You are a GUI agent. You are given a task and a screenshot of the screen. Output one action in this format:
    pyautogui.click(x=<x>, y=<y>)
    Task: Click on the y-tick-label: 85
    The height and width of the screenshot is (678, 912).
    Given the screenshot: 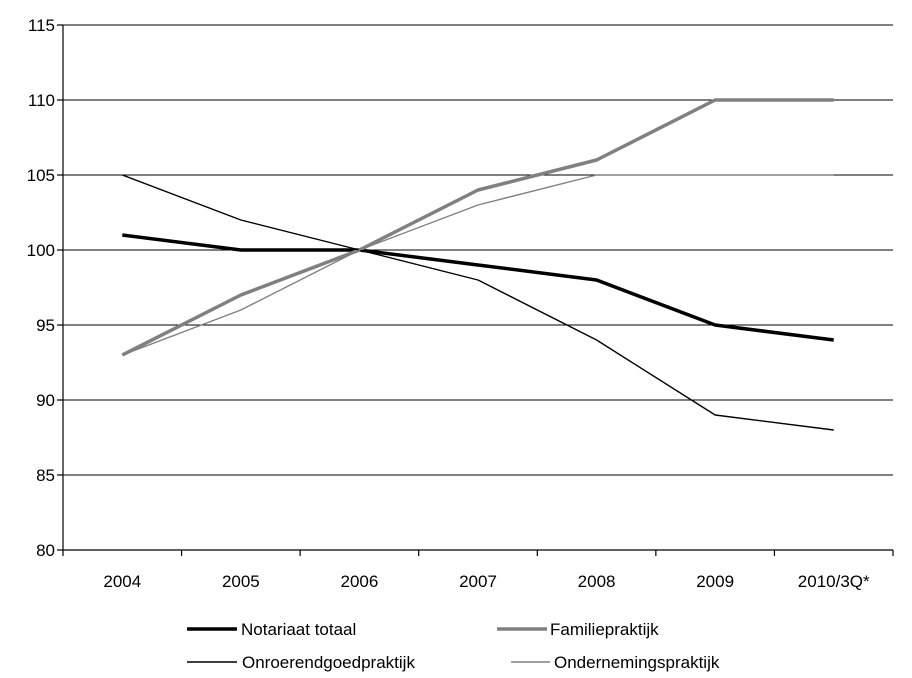 What is the action you would take?
    pyautogui.click(x=45, y=475)
    